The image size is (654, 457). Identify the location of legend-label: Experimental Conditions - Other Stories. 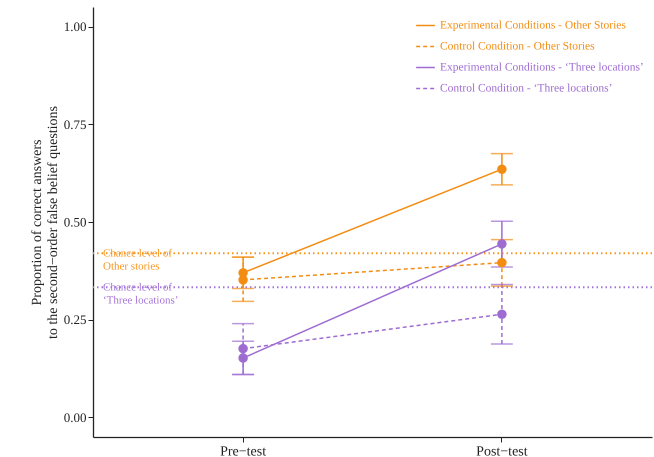
(533, 26).